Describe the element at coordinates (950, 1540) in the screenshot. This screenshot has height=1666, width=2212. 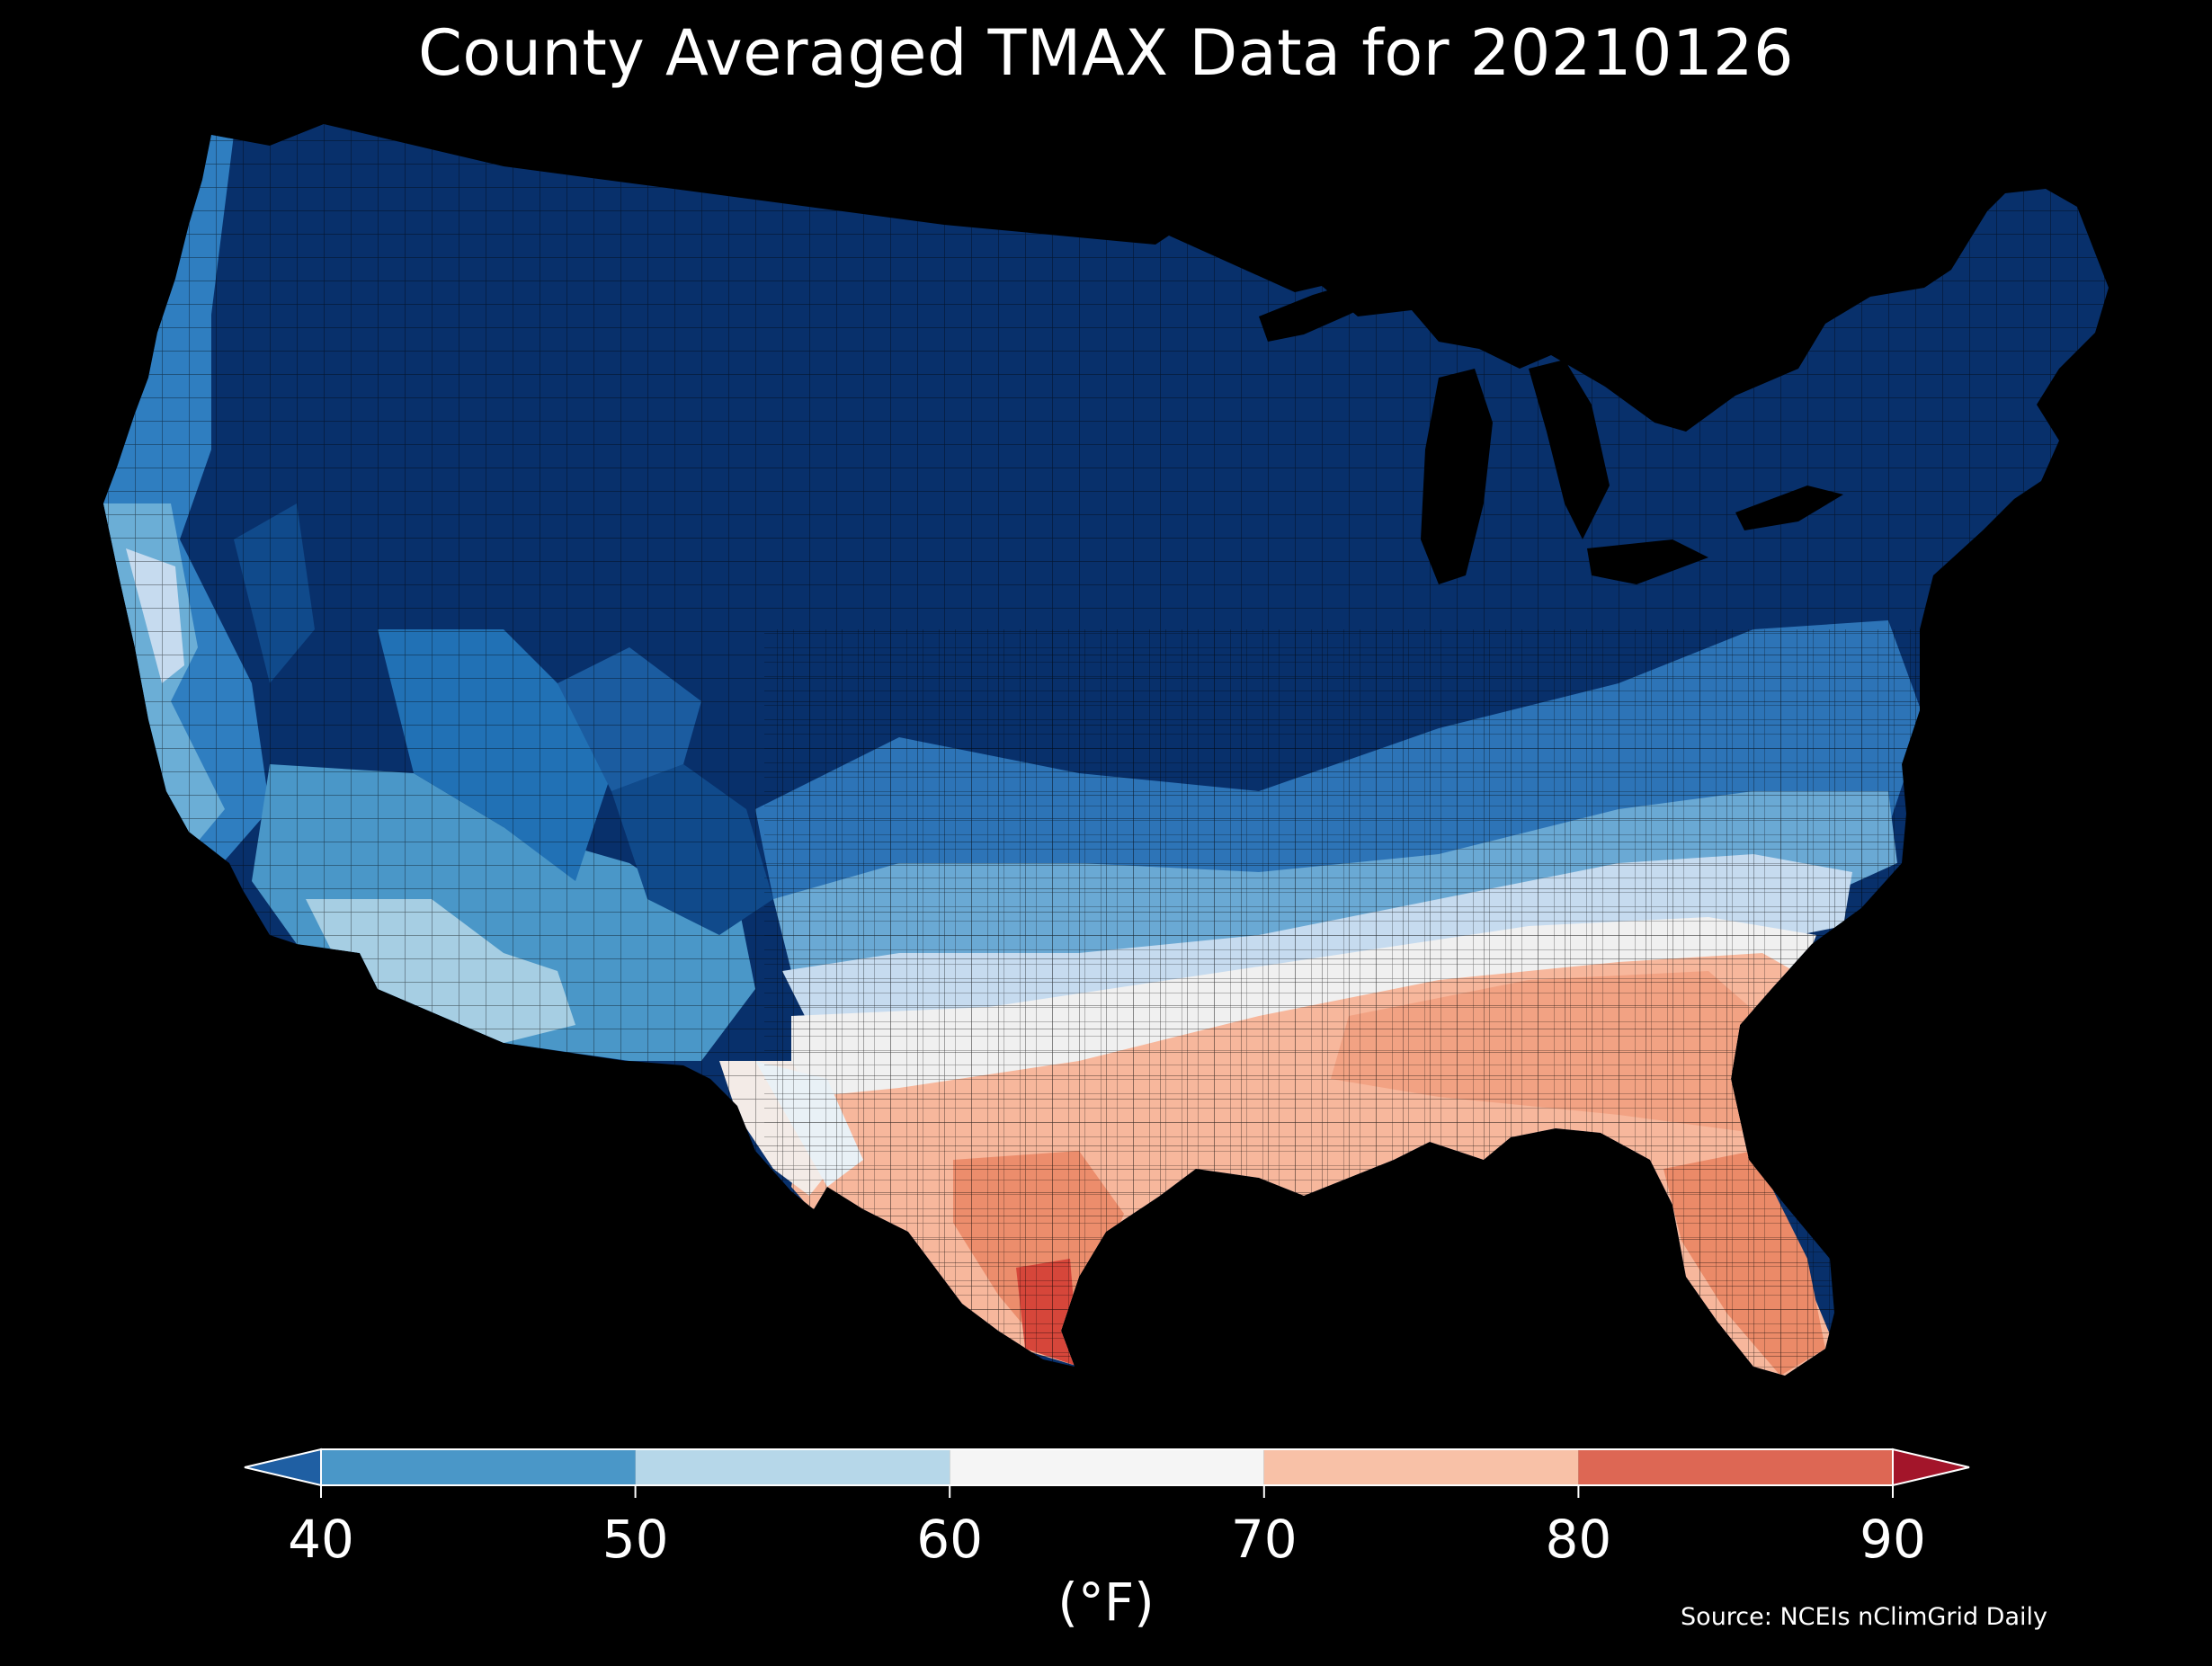
I see `colorbar-tick-label: 60` at that location.